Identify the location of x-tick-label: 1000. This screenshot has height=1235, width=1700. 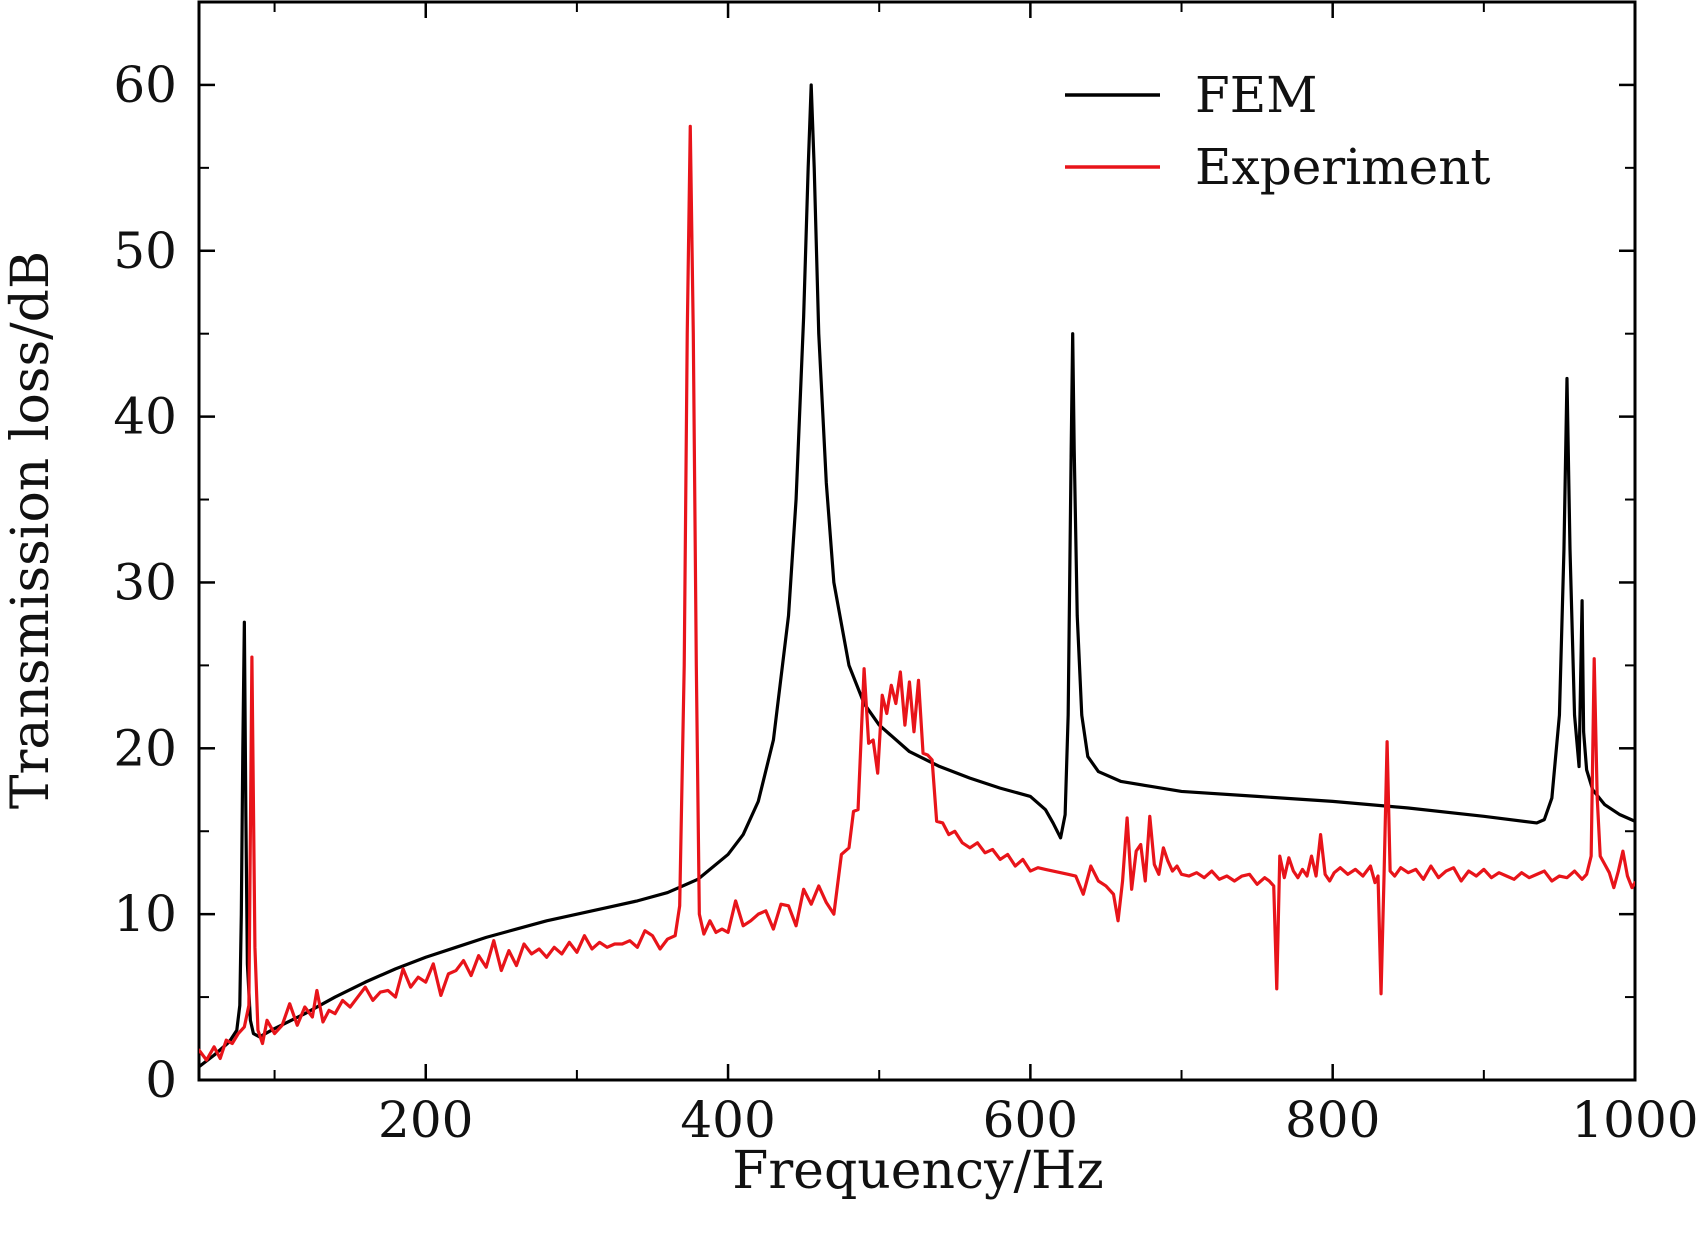
(1634, 1120).